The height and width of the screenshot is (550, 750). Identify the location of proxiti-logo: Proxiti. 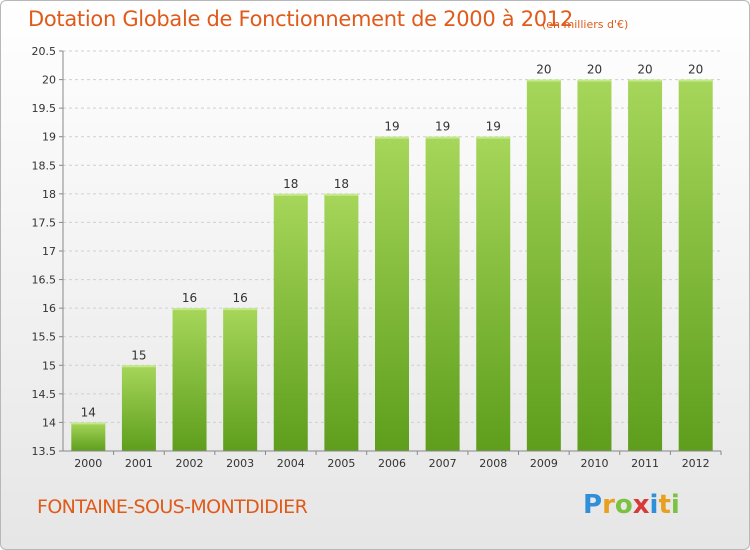
(631, 505).